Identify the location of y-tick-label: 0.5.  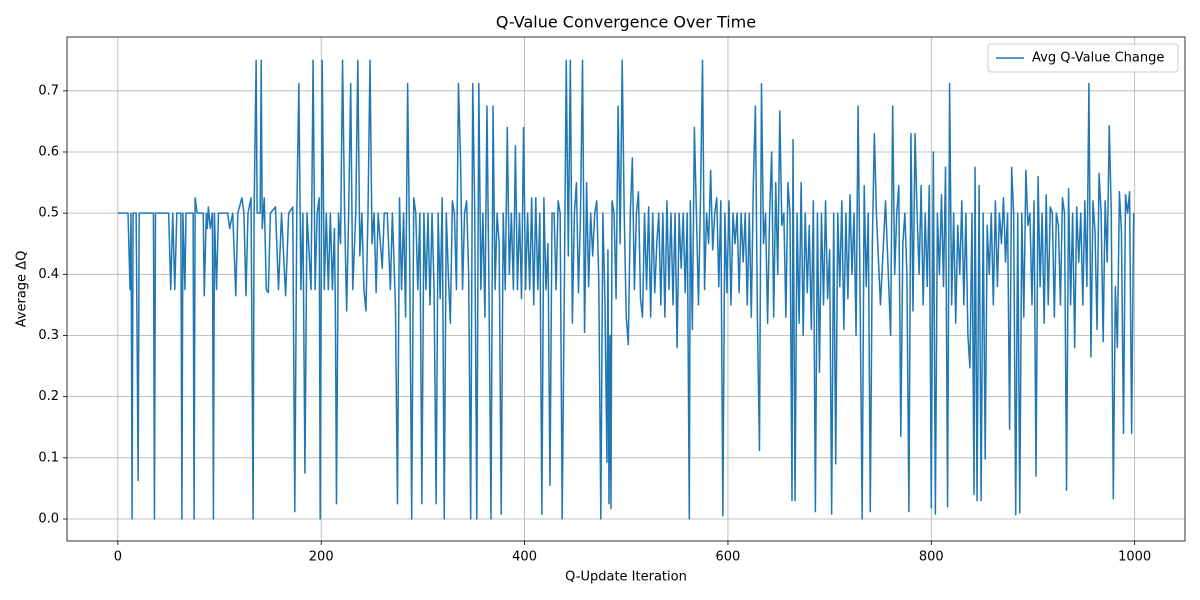
(48, 213).